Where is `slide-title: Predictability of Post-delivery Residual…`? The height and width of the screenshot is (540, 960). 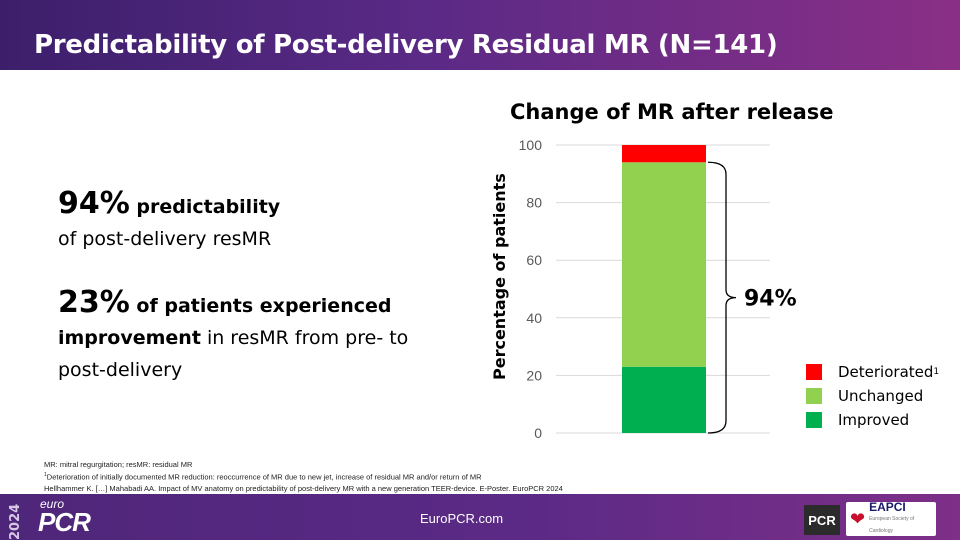
slide-title: Predictability of Post-delivery Residual… is located at coordinates (406, 45).